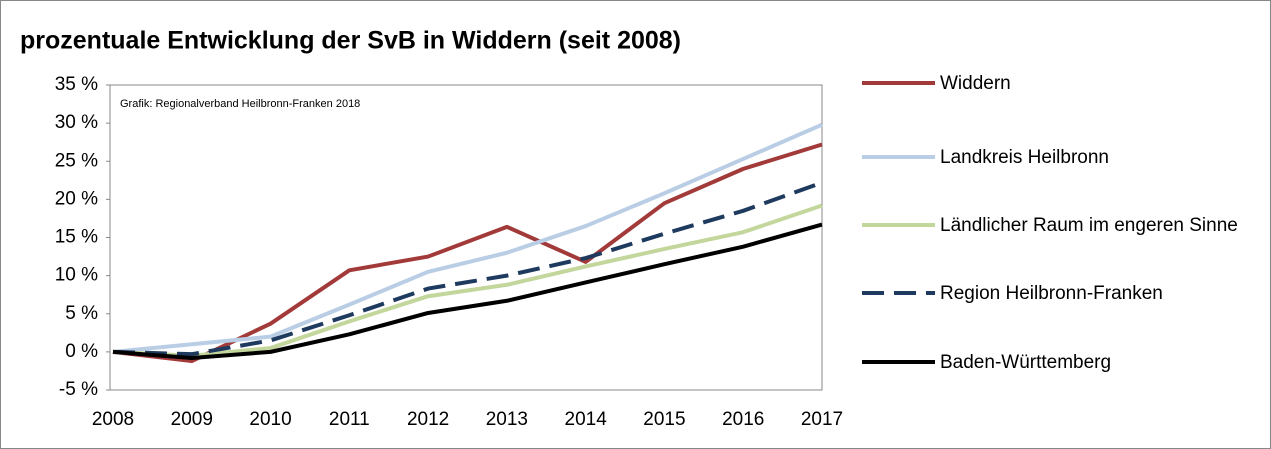  What do you see at coordinates (76, 275) in the screenshot?
I see `y-tick-label: 10 %` at bounding box center [76, 275].